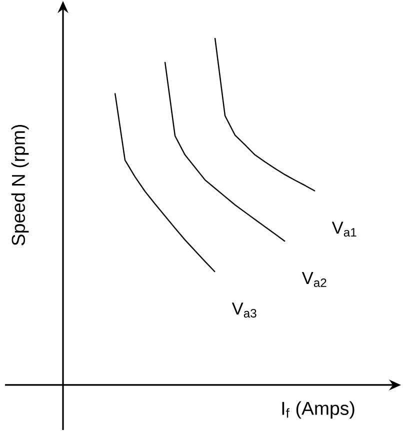 The height and width of the screenshot is (431, 403). What do you see at coordinates (20, 185) in the screenshot?
I see `y-axis-title: Speed N (rpm)` at bounding box center [20, 185].